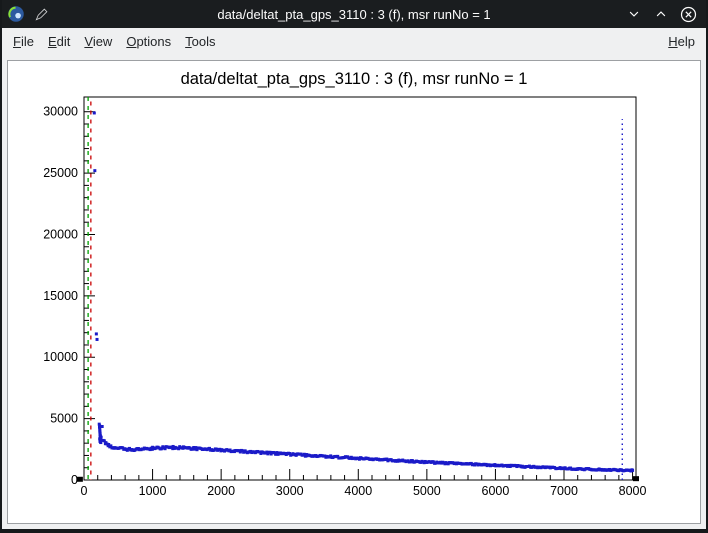 The width and height of the screenshot is (708, 533). I want to click on svg-text: 4000, so click(358, 491).